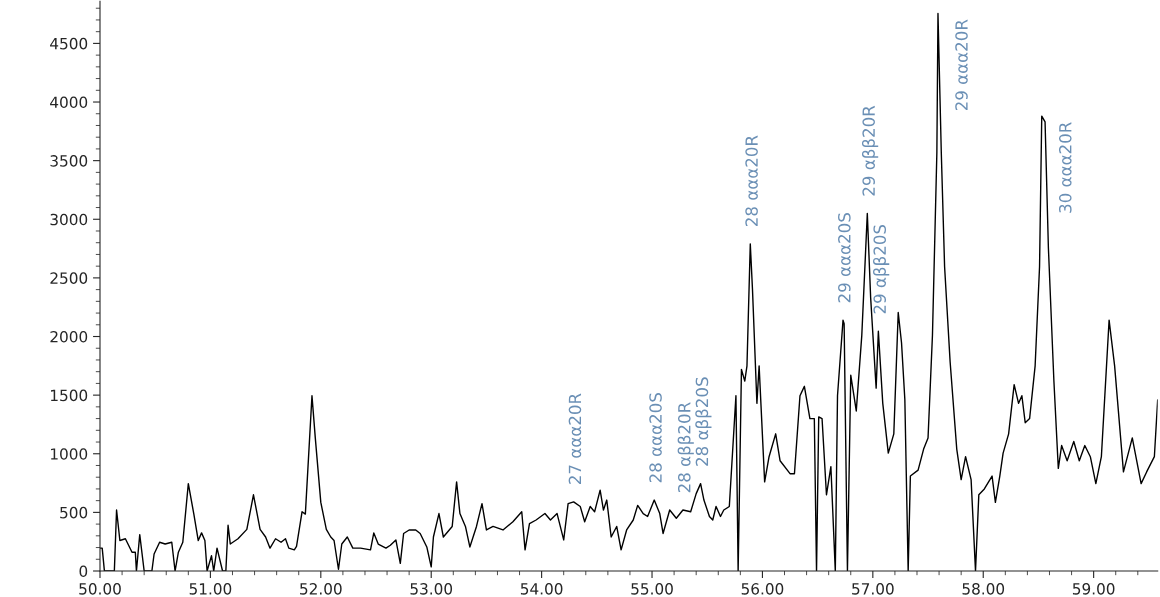 This screenshot has width=1160, height=597. What do you see at coordinates (1093, 589) in the screenshot?
I see `x-tick-label: 59.00` at bounding box center [1093, 589].